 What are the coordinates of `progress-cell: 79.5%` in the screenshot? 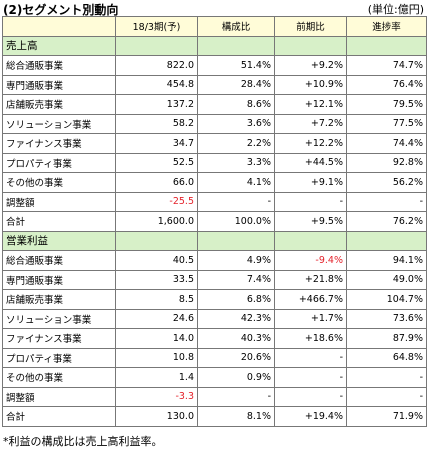 It's located at (386, 104).